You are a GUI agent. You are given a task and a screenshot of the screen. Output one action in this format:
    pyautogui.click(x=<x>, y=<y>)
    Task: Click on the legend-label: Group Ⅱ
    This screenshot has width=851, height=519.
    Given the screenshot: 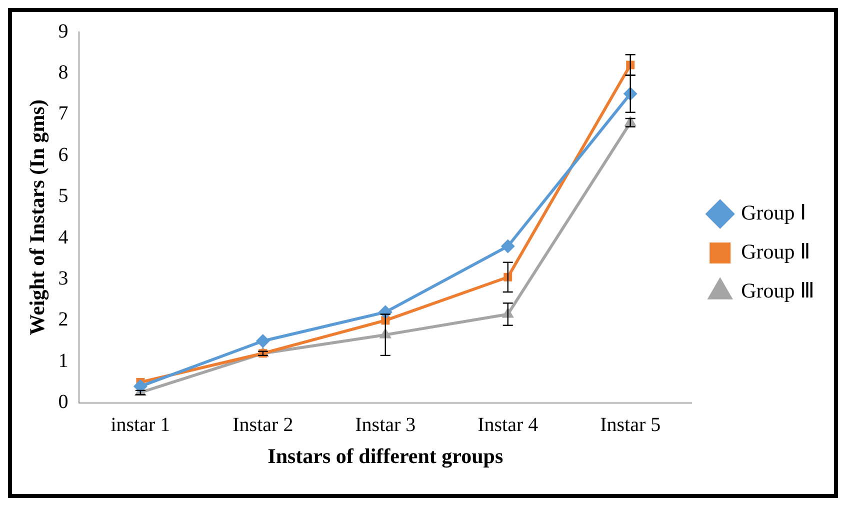 What is the action you would take?
    pyautogui.click(x=775, y=252)
    